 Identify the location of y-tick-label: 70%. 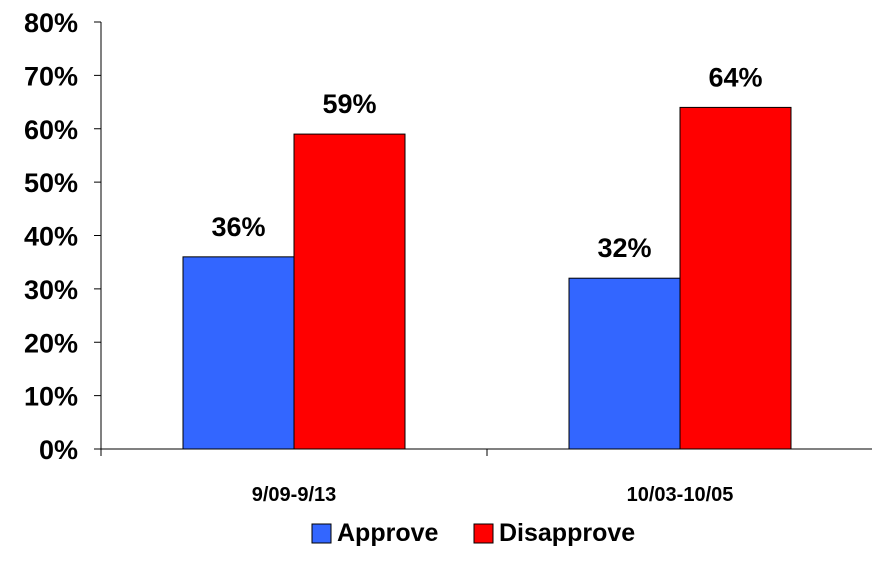
(51, 76).